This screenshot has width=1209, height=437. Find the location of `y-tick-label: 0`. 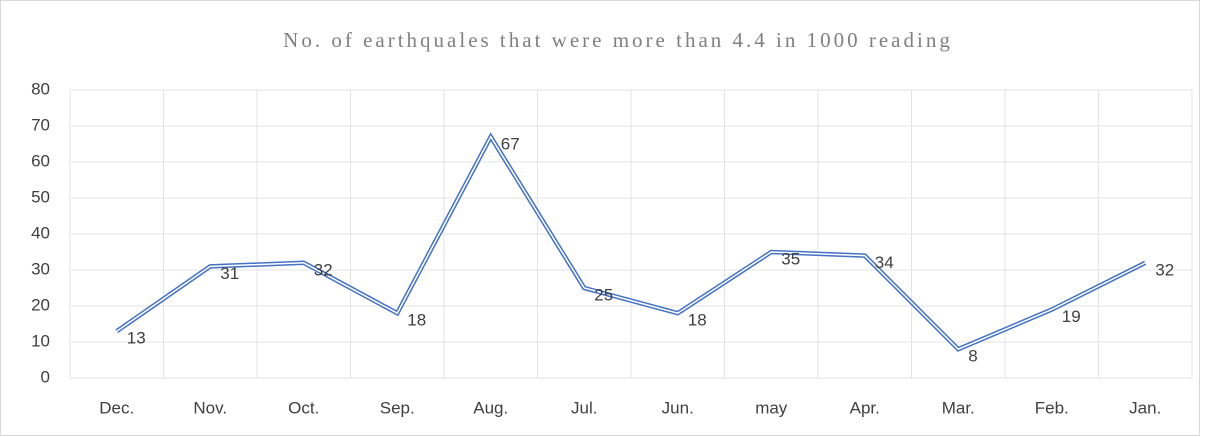

y-tick-label: 0 is located at coordinates (45, 376).